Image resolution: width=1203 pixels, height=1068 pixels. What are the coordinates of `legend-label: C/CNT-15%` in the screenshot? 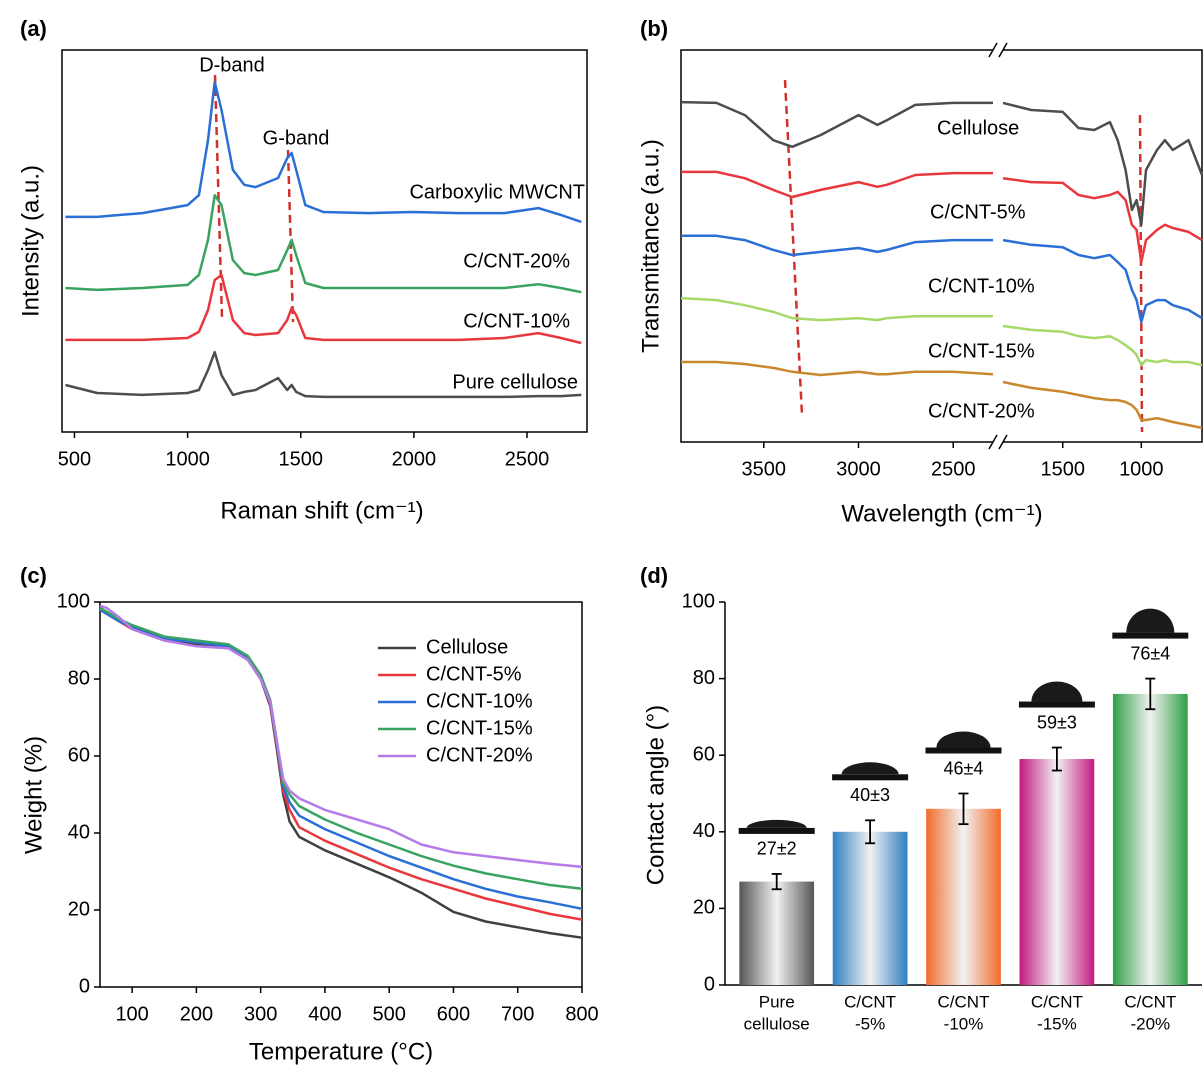 It's located at (479, 728).